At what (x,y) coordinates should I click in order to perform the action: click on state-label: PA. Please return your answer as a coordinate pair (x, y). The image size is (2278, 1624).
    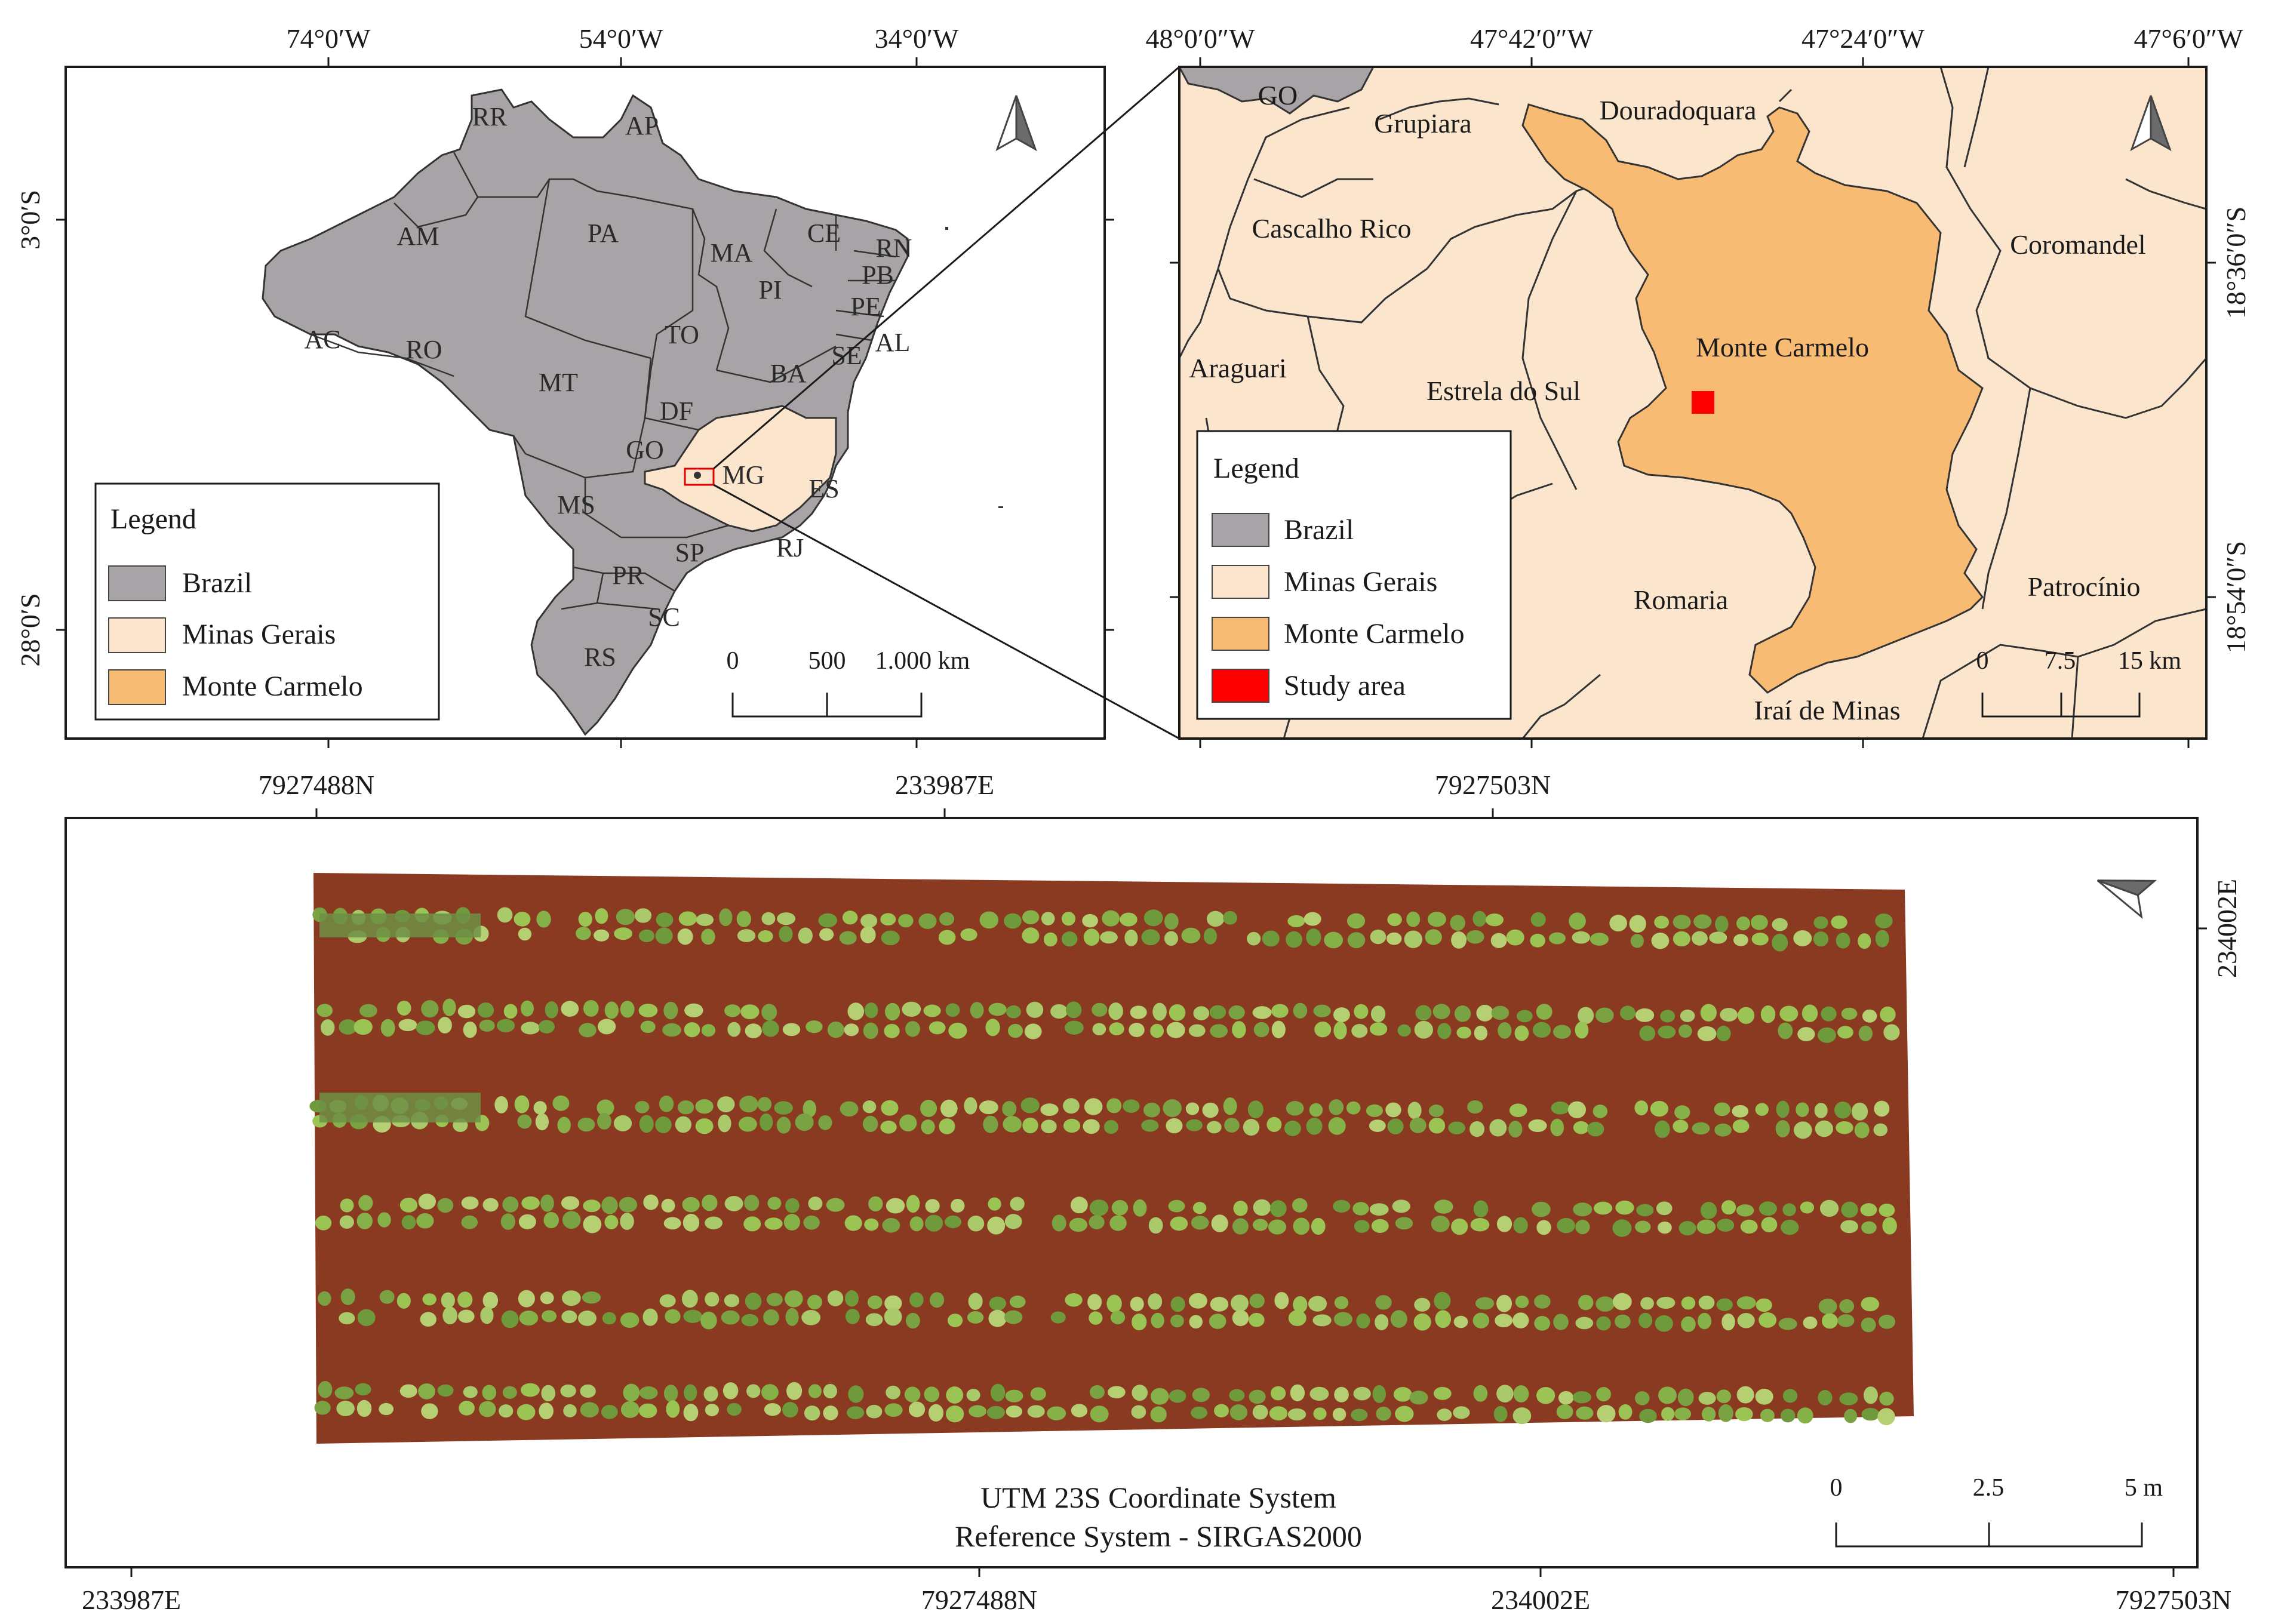
    Looking at the image, I should click on (603, 233).